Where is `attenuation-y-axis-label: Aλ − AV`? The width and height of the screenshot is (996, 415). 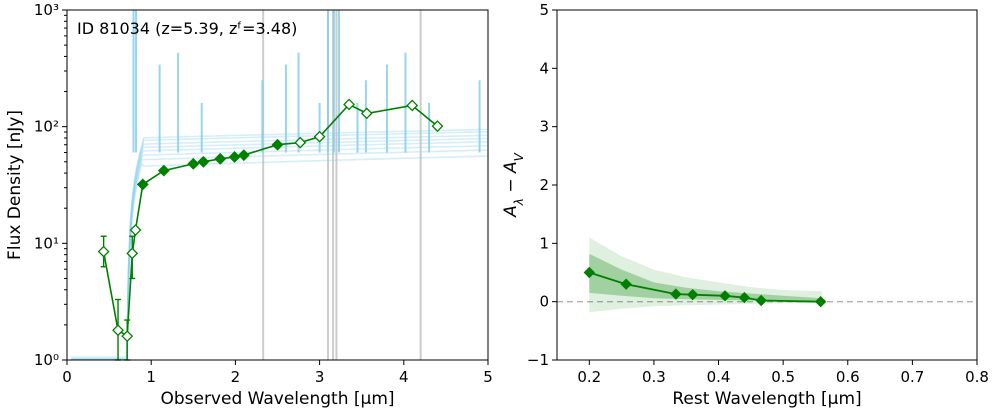
attenuation-y-axis-label: Aλ − AV is located at coordinates (513, 184).